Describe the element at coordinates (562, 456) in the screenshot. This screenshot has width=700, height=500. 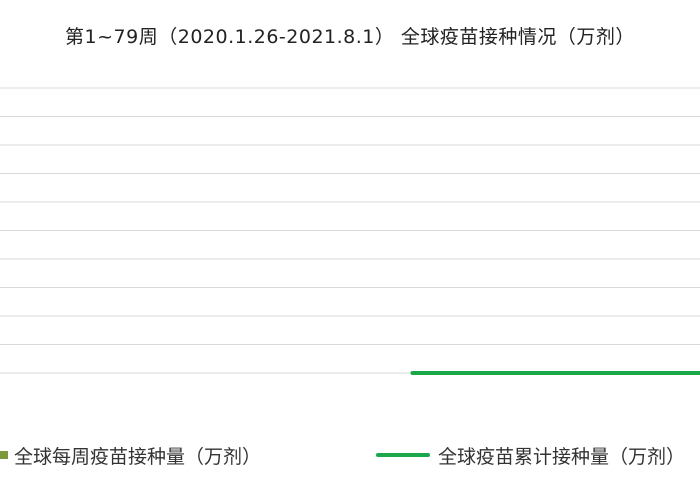
I see `legend-cumulative-label: 全球疫苗累计接种量（万剂）` at that location.